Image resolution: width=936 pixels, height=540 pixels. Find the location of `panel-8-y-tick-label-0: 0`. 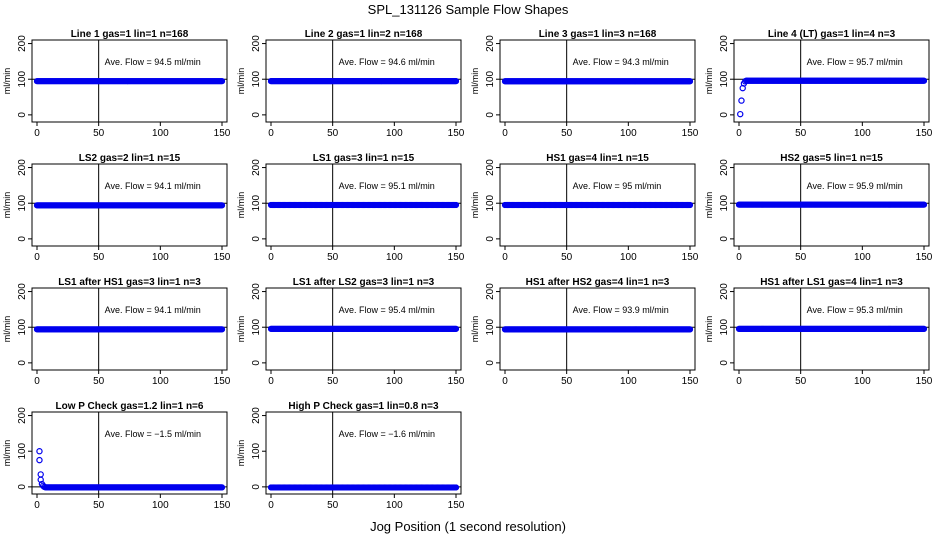

panel-8-y-tick-label-0: 0 is located at coordinates (724, 239).